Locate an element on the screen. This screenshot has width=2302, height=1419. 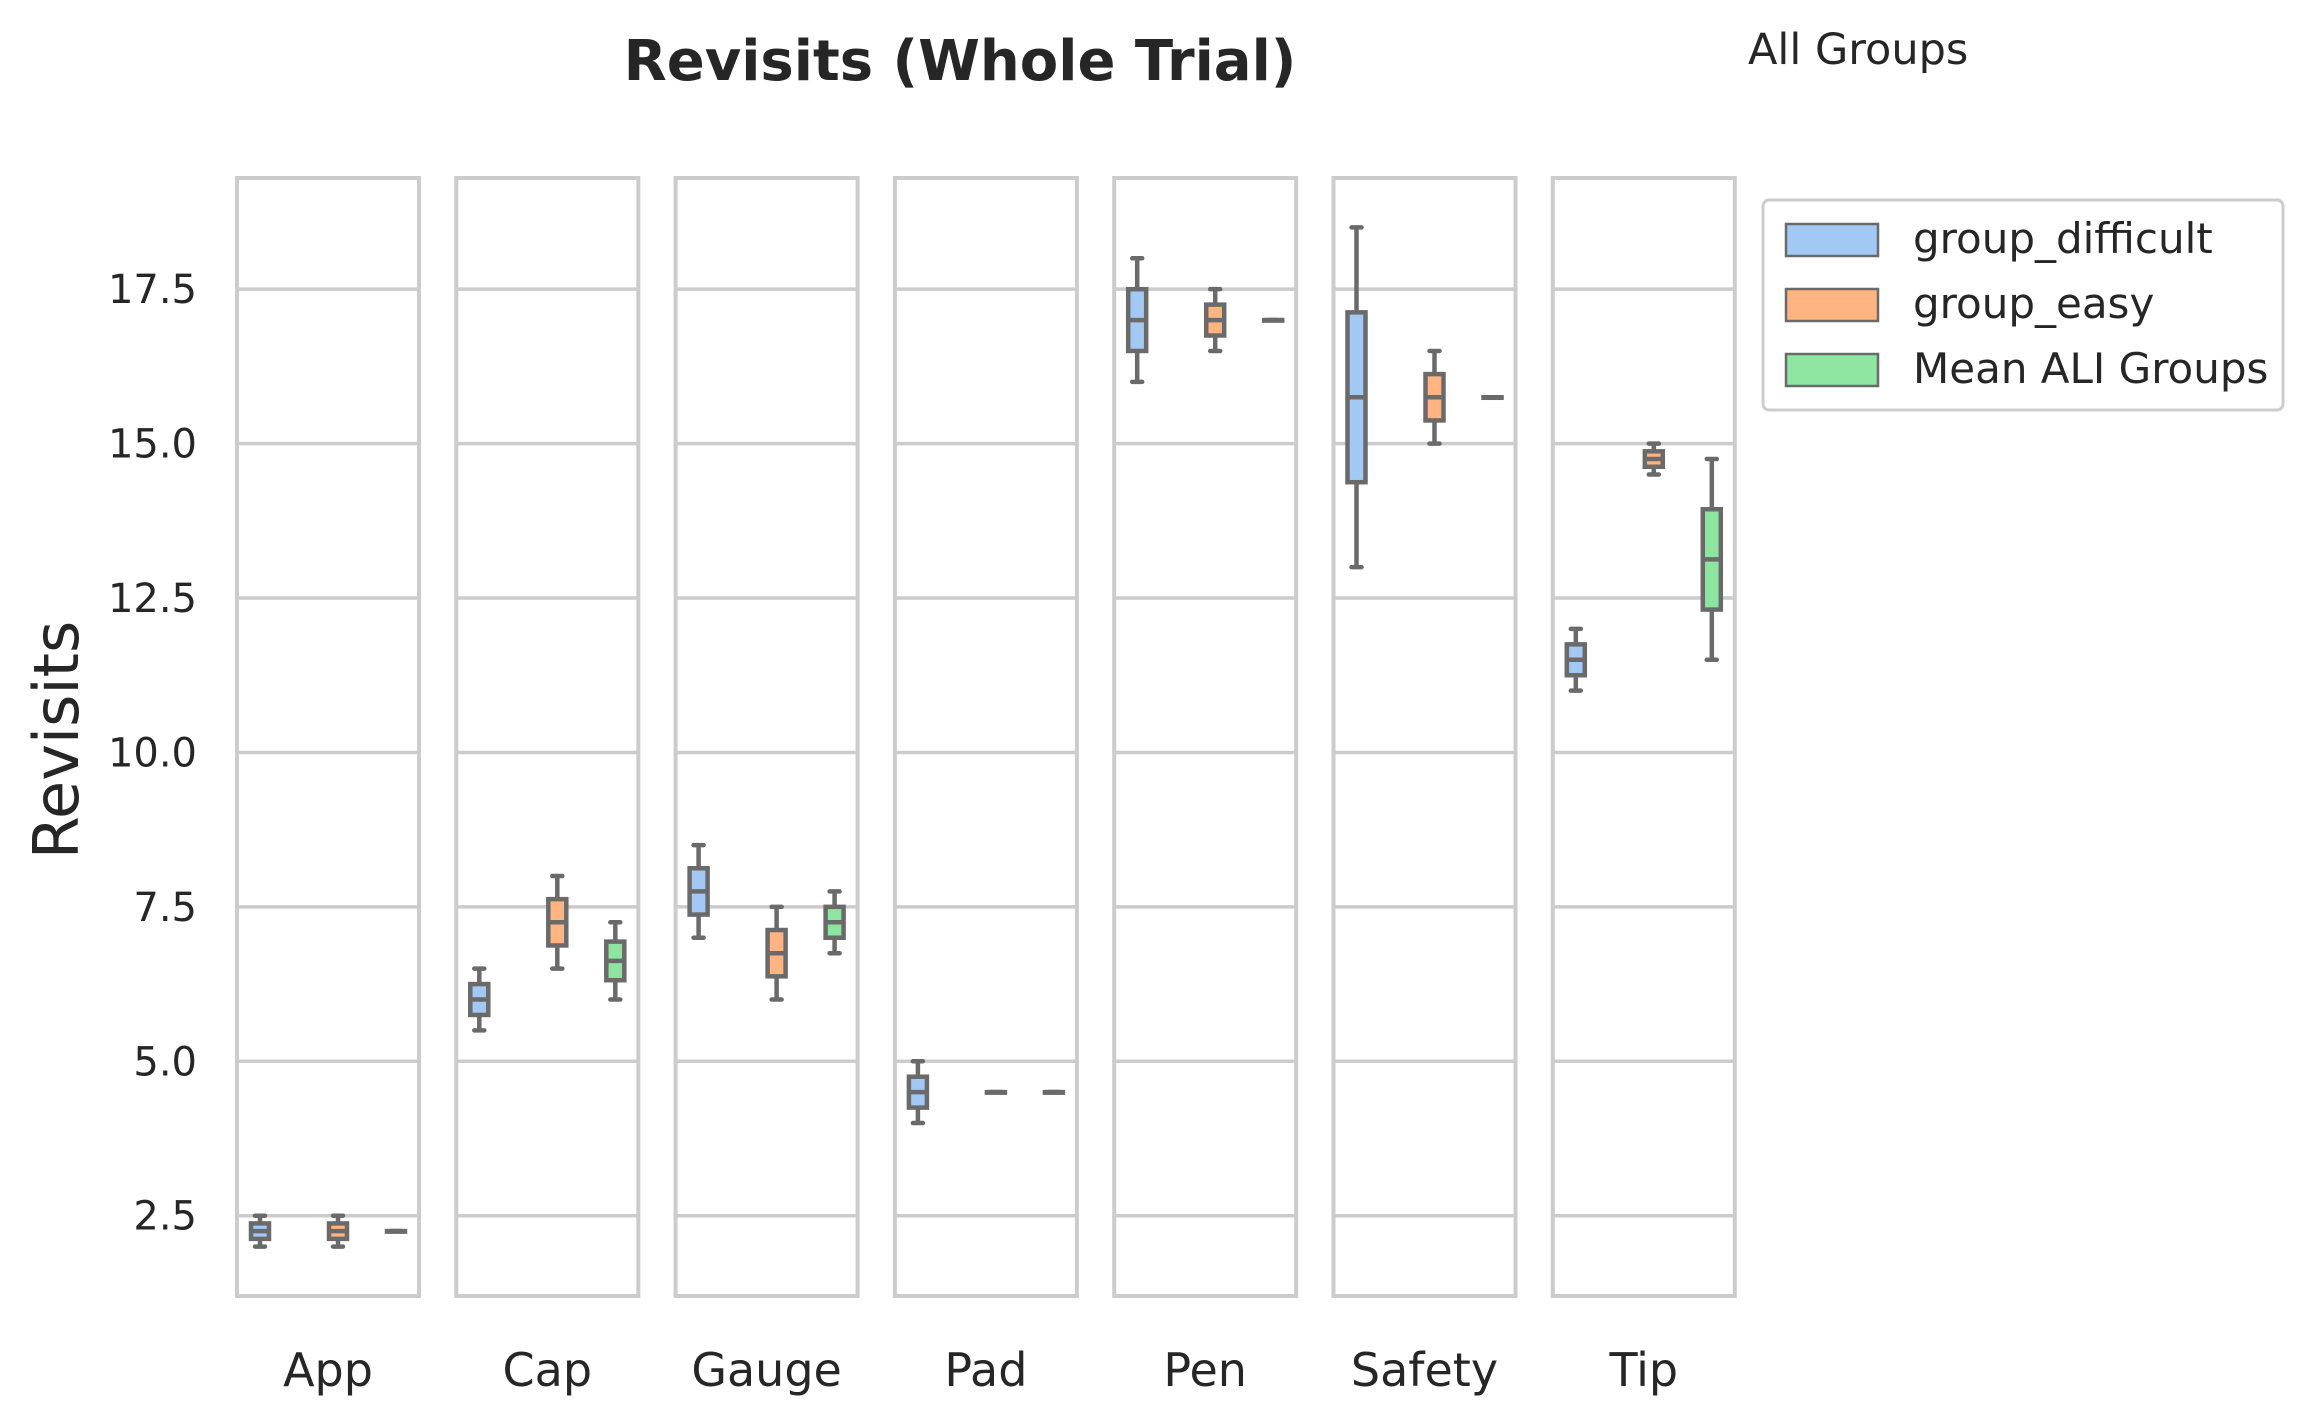
box-safety-group-difficult is located at coordinates (1356, 397).